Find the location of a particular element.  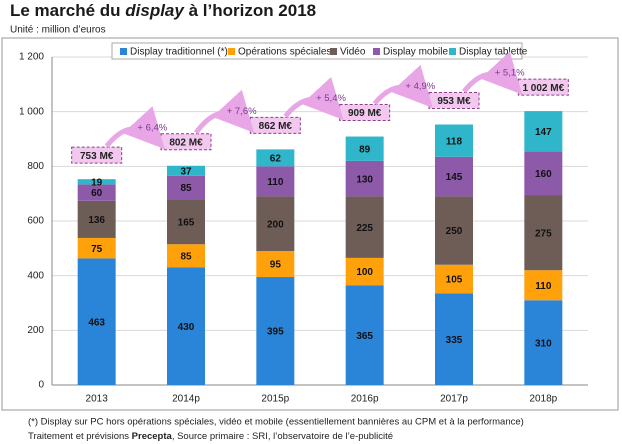

data-label: 62 is located at coordinates (276, 159).